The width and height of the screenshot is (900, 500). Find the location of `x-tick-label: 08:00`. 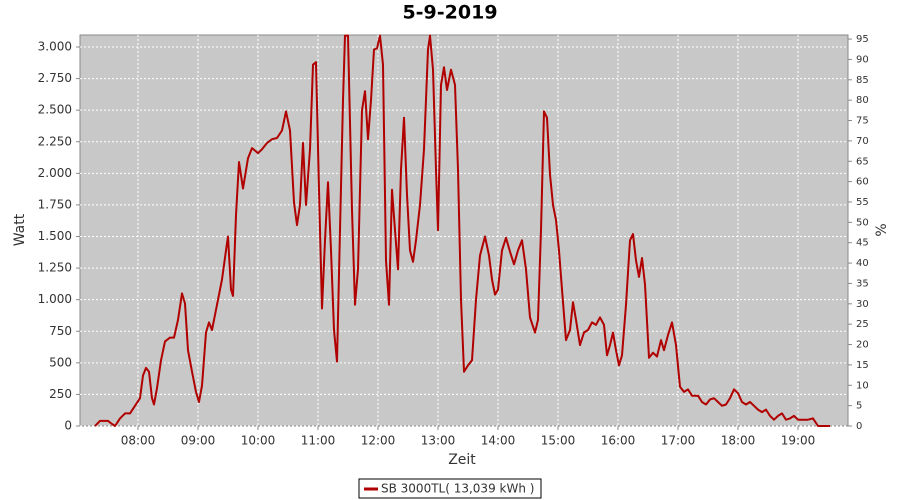

x-tick-label: 08:00 is located at coordinates (138, 441).